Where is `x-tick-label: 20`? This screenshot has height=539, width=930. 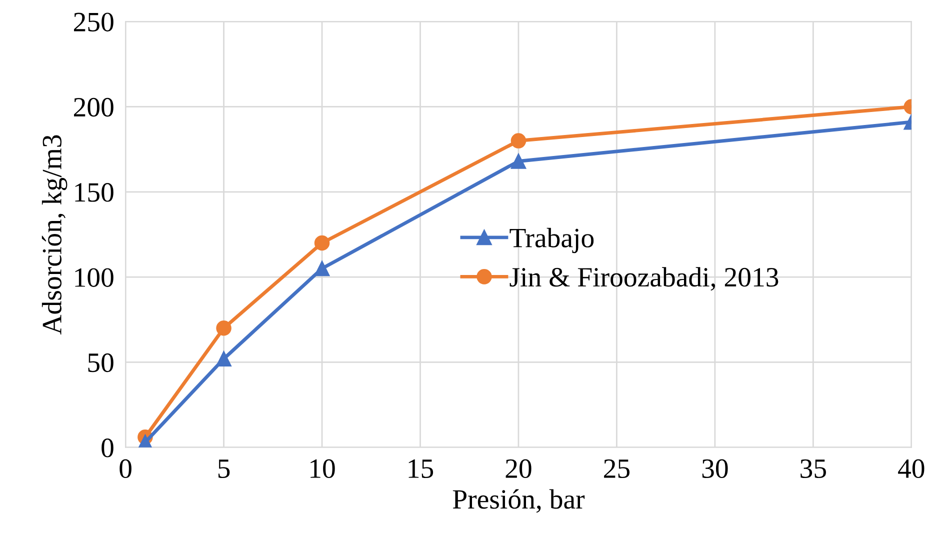 x-tick-label: 20 is located at coordinates (519, 468).